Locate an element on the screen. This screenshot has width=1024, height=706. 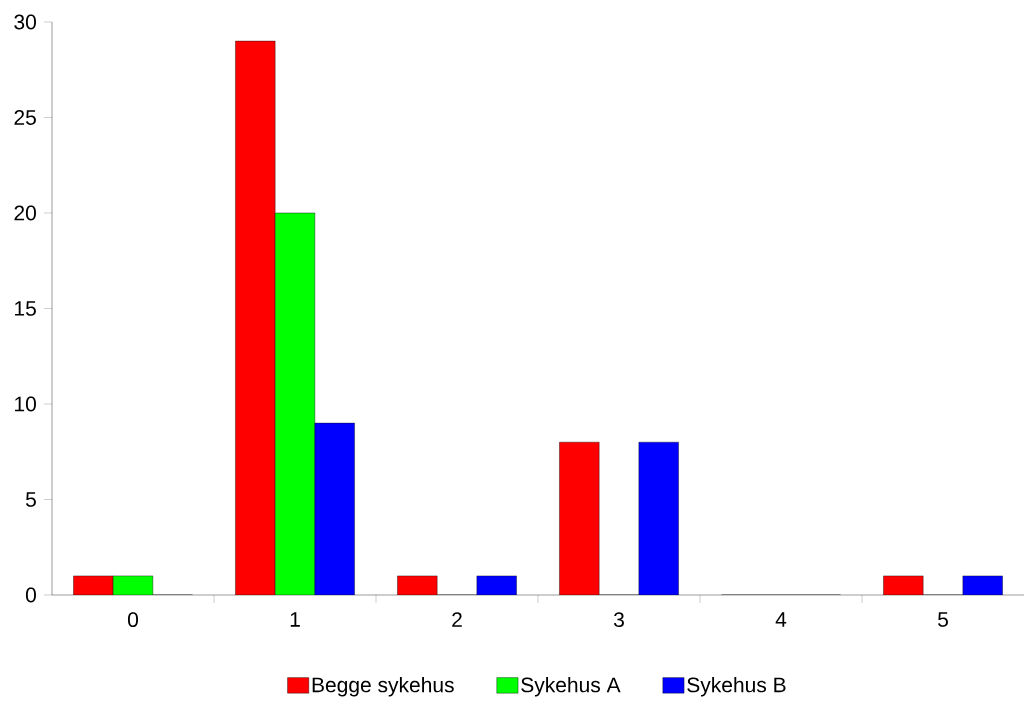
legend-label: Begge sykehus is located at coordinates (383, 686).